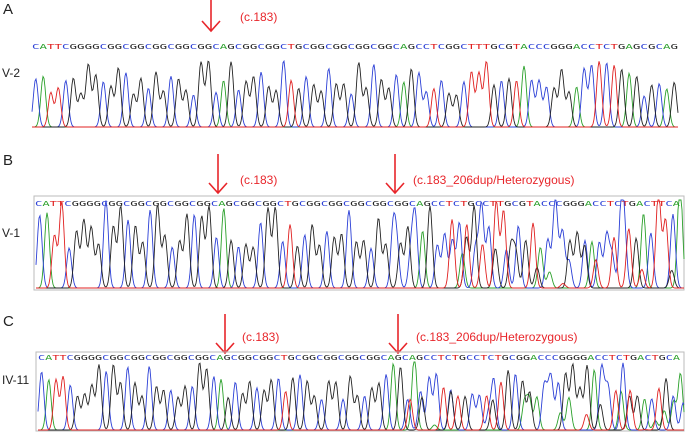 Image resolution: width=685 pixels, height=432 pixels. What do you see at coordinates (8, 160) in the screenshot?
I see `panel-label: B` at bounding box center [8, 160].